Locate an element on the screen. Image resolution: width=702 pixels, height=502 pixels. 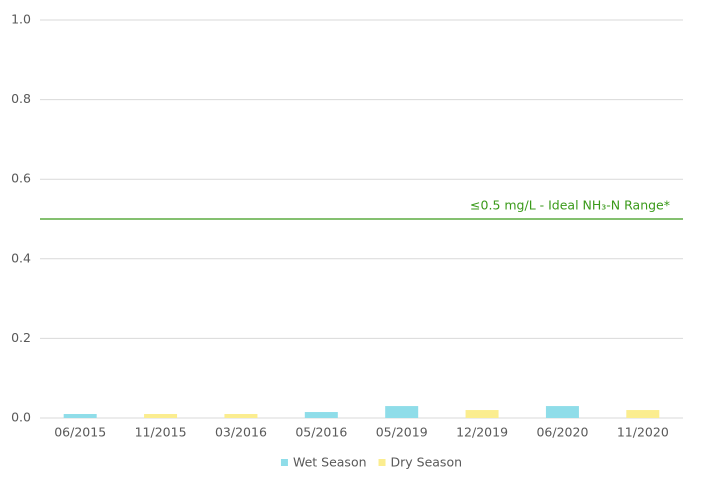
x-tick-label: 06/2020 is located at coordinates (562, 432).